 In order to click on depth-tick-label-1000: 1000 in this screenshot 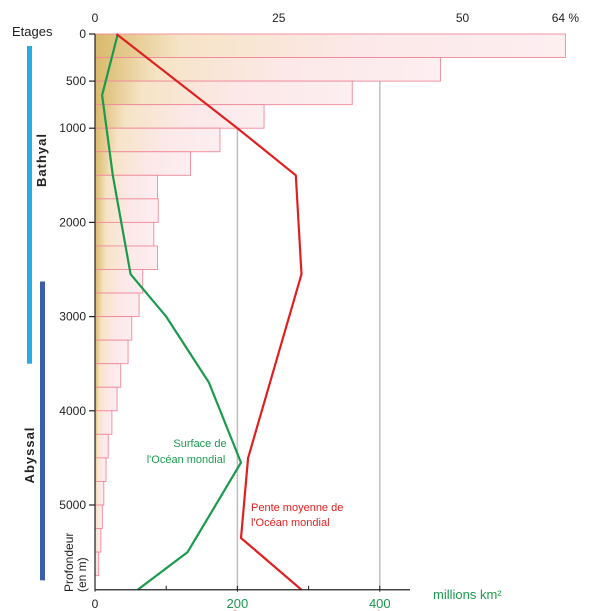, I will do `click(72, 128)`.